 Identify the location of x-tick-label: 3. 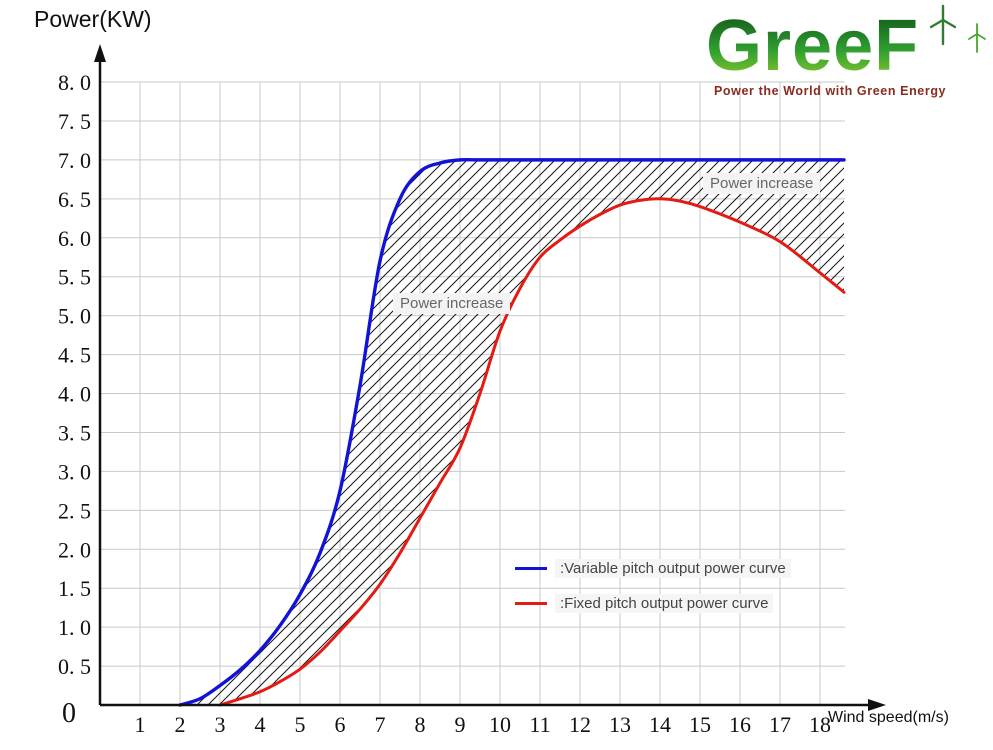
(220, 724).